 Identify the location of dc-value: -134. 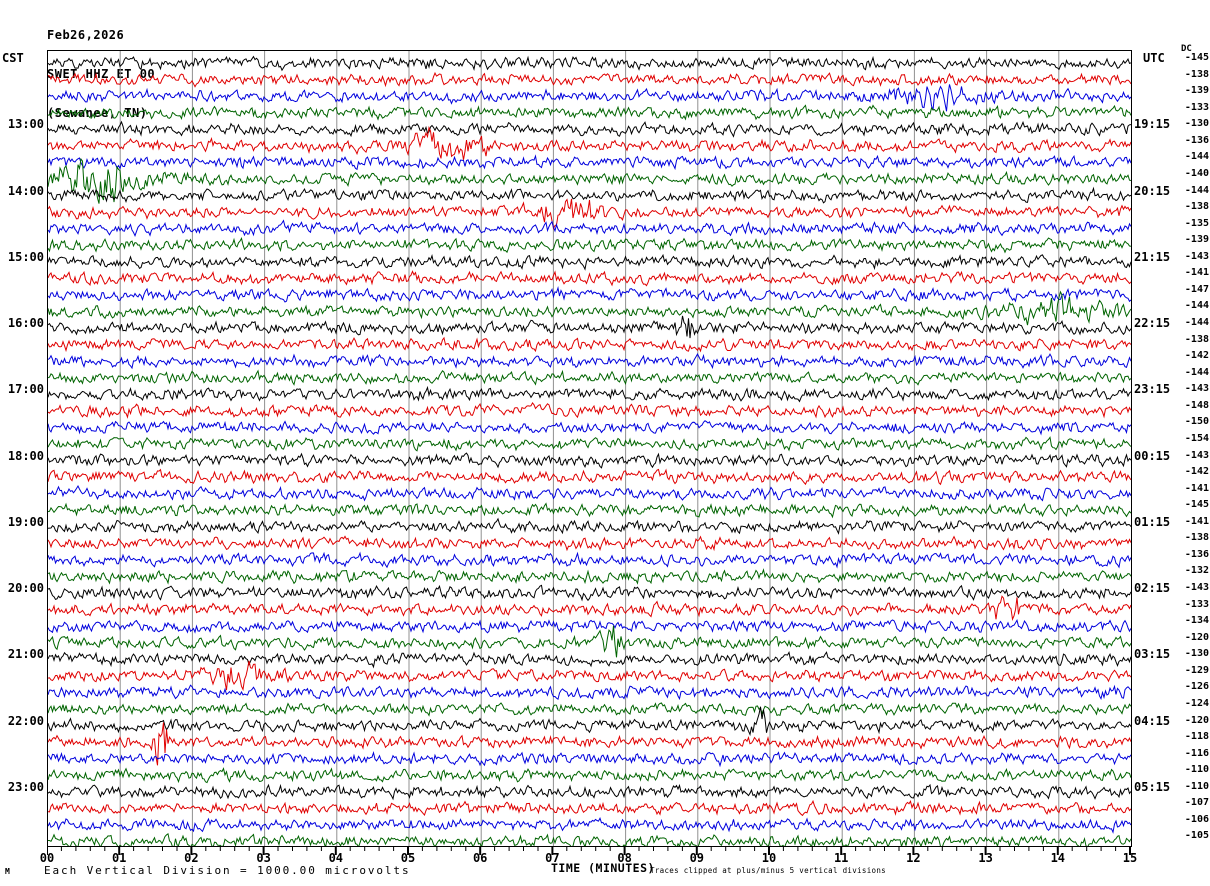
(1196, 621).